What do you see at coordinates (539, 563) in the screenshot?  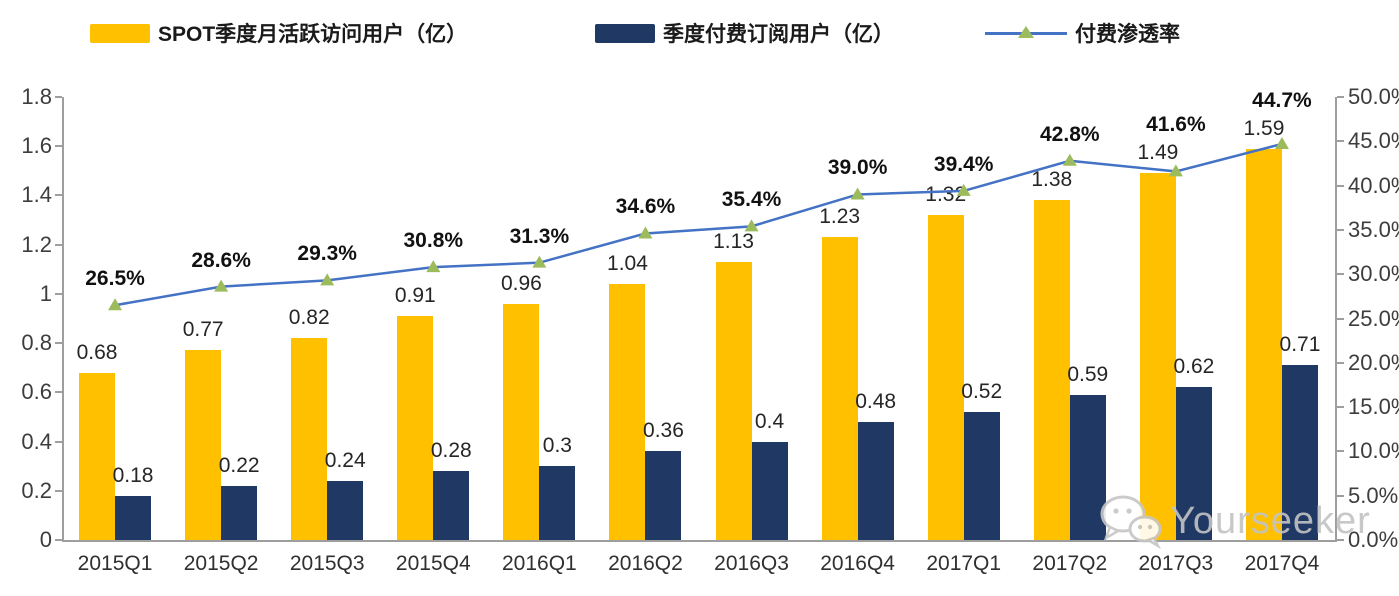 I see `x-axis-category-label: 2016Q1` at bounding box center [539, 563].